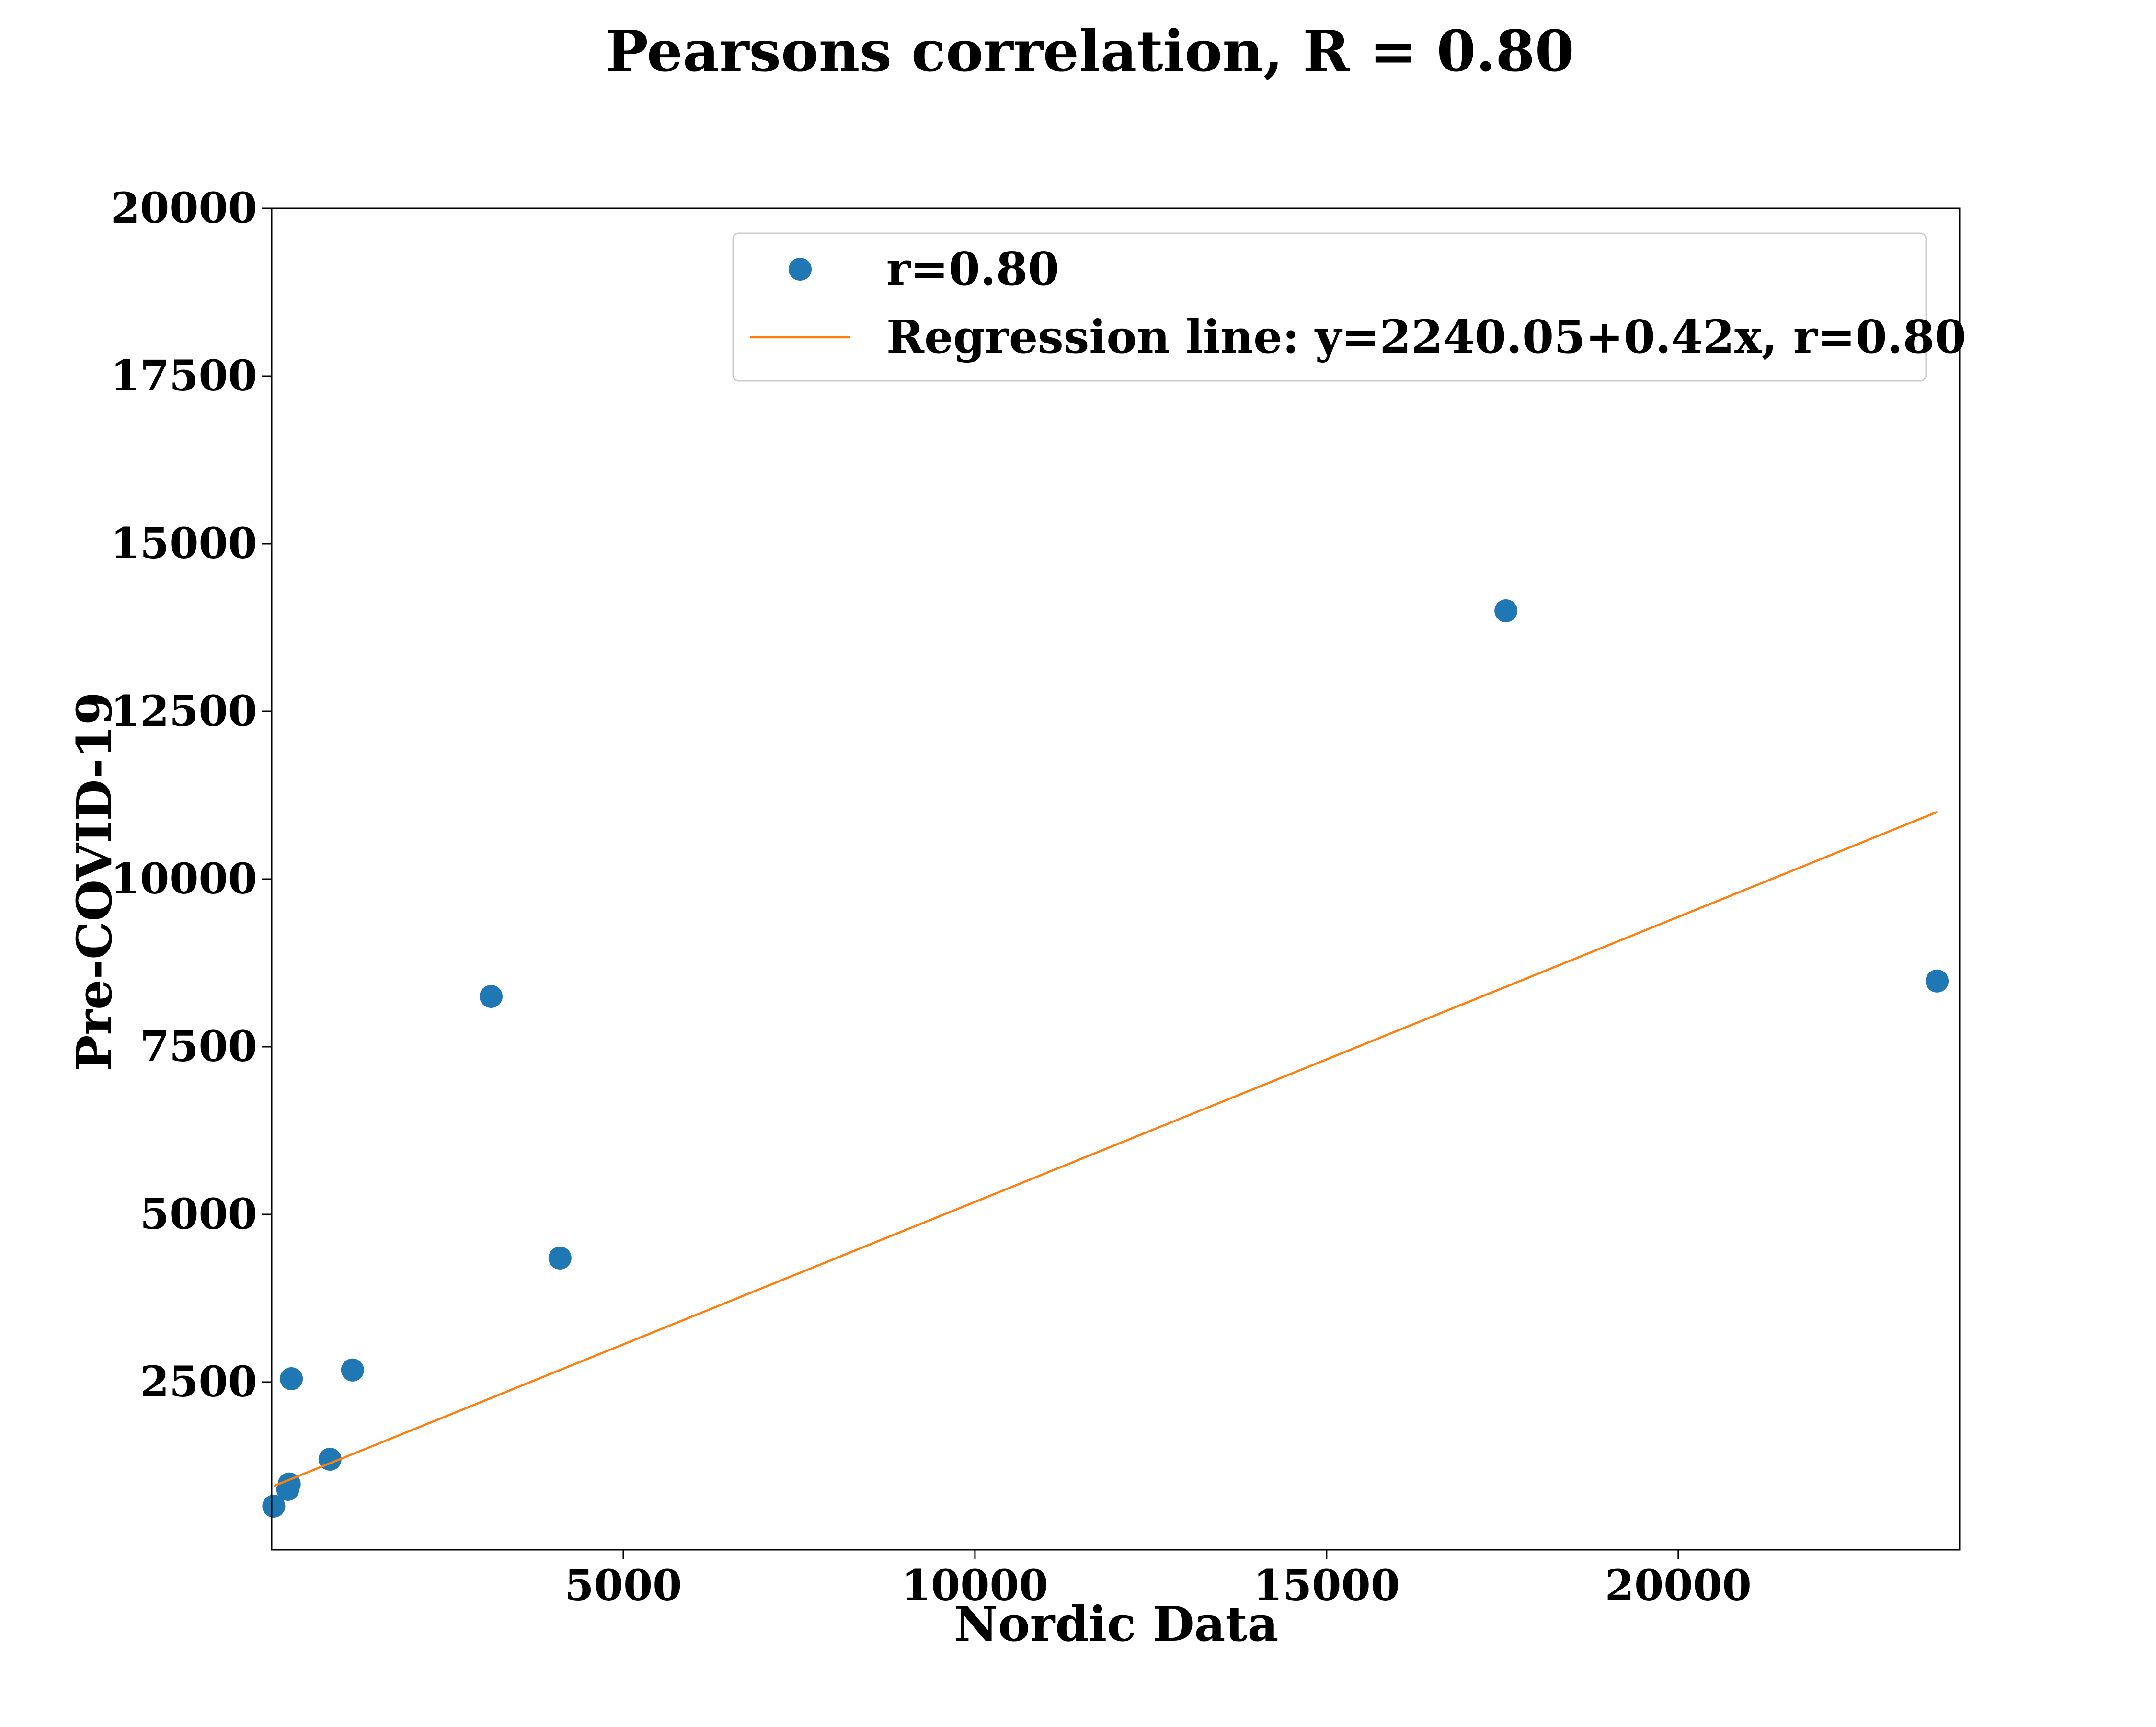  I want to click on chart-title: Pearsons correlation, R = 0.80, so click(1090, 51).